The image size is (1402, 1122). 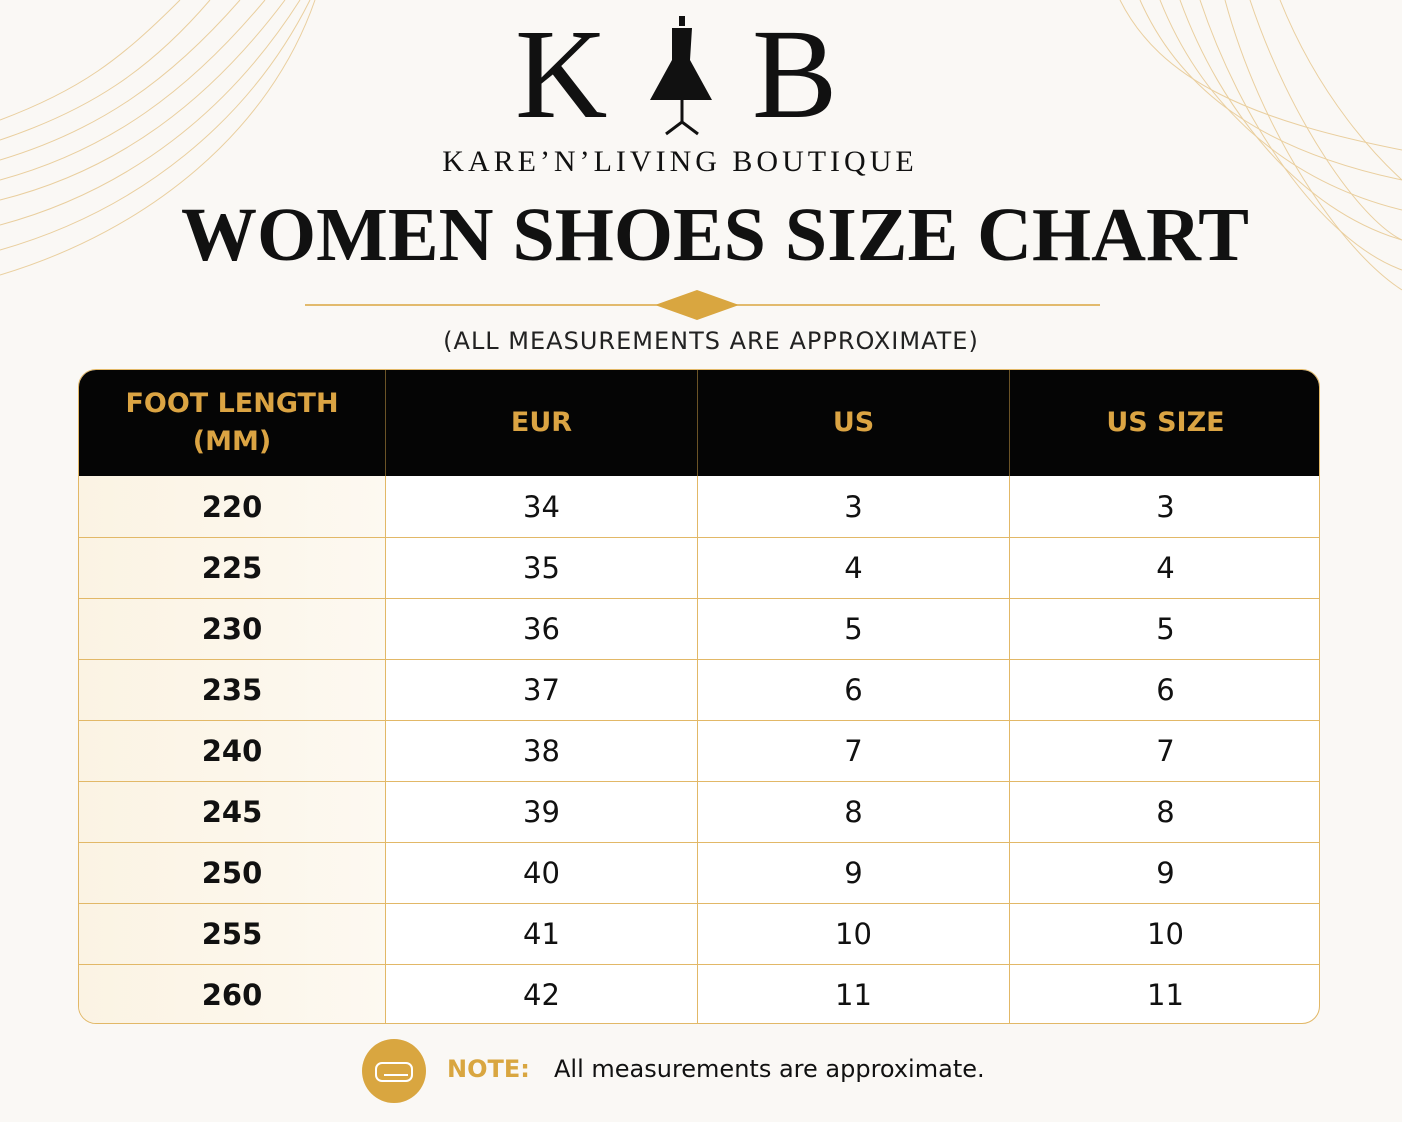 I want to click on ornament-divider, so click(x=702, y=305).